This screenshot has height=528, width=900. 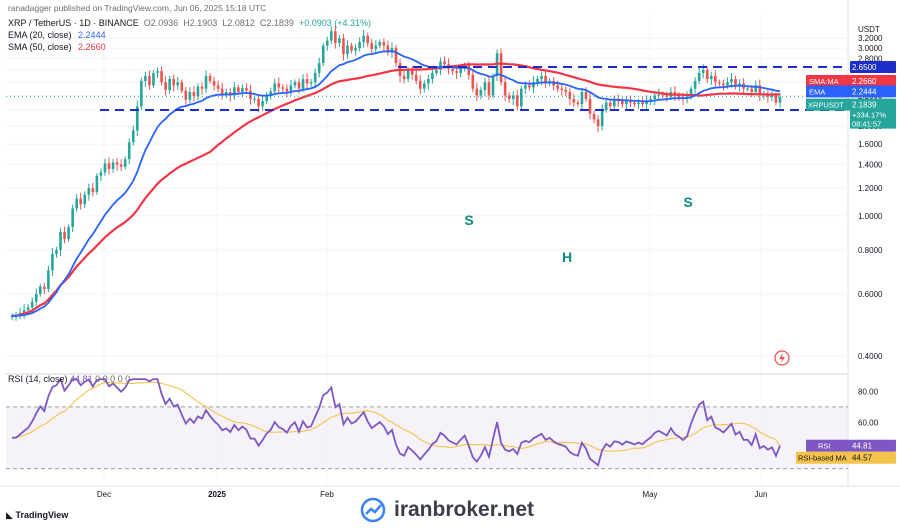 I want to click on right-shoulder-label: S, so click(x=687, y=202).